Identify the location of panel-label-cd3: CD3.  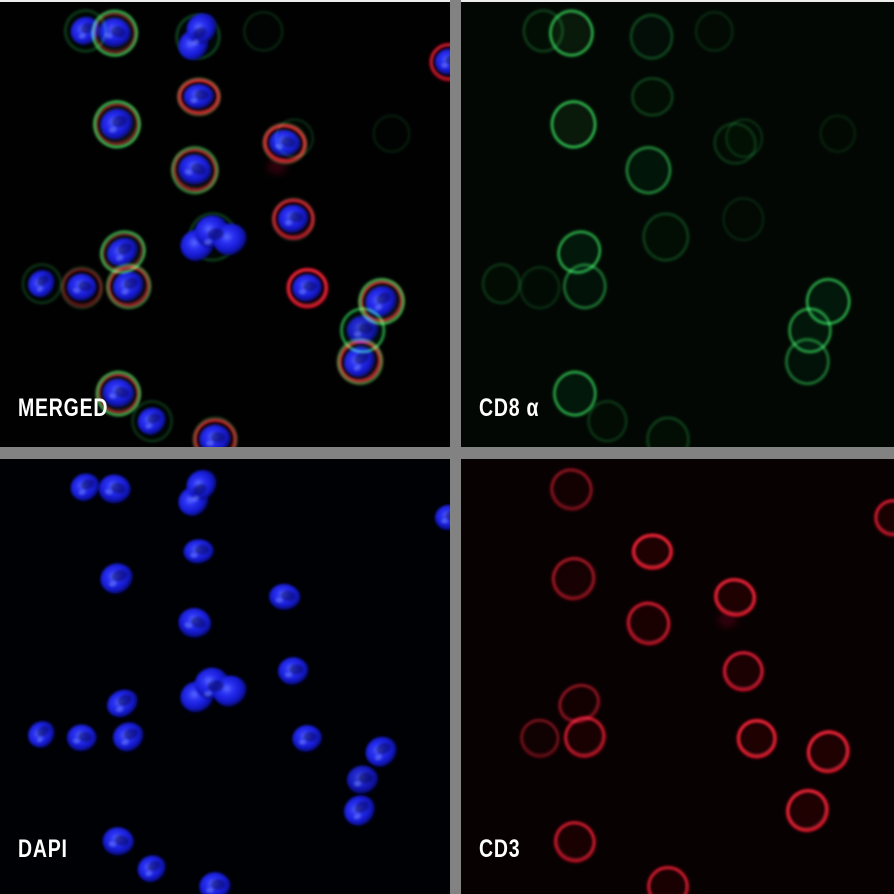
(500, 849).